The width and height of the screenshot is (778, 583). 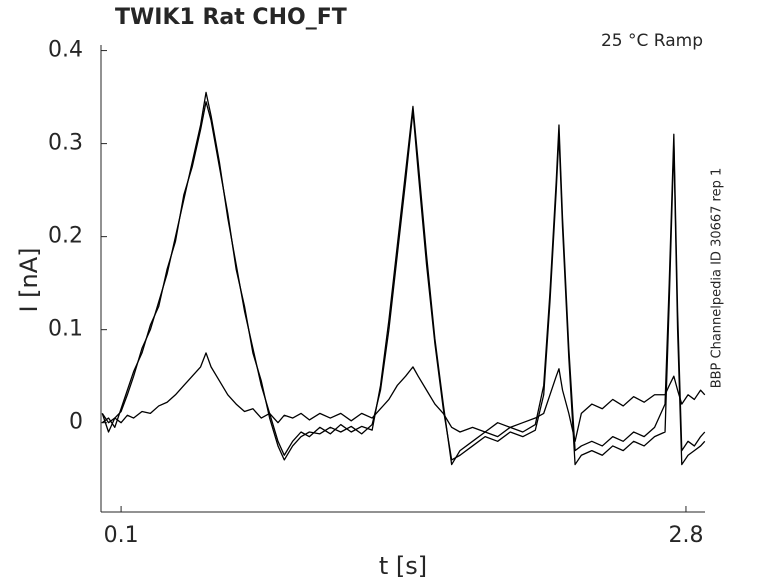 What do you see at coordinates (121, 535) in the screenshot?
I see `x-tick-label: 0.1` at bounding box center [121, 535].